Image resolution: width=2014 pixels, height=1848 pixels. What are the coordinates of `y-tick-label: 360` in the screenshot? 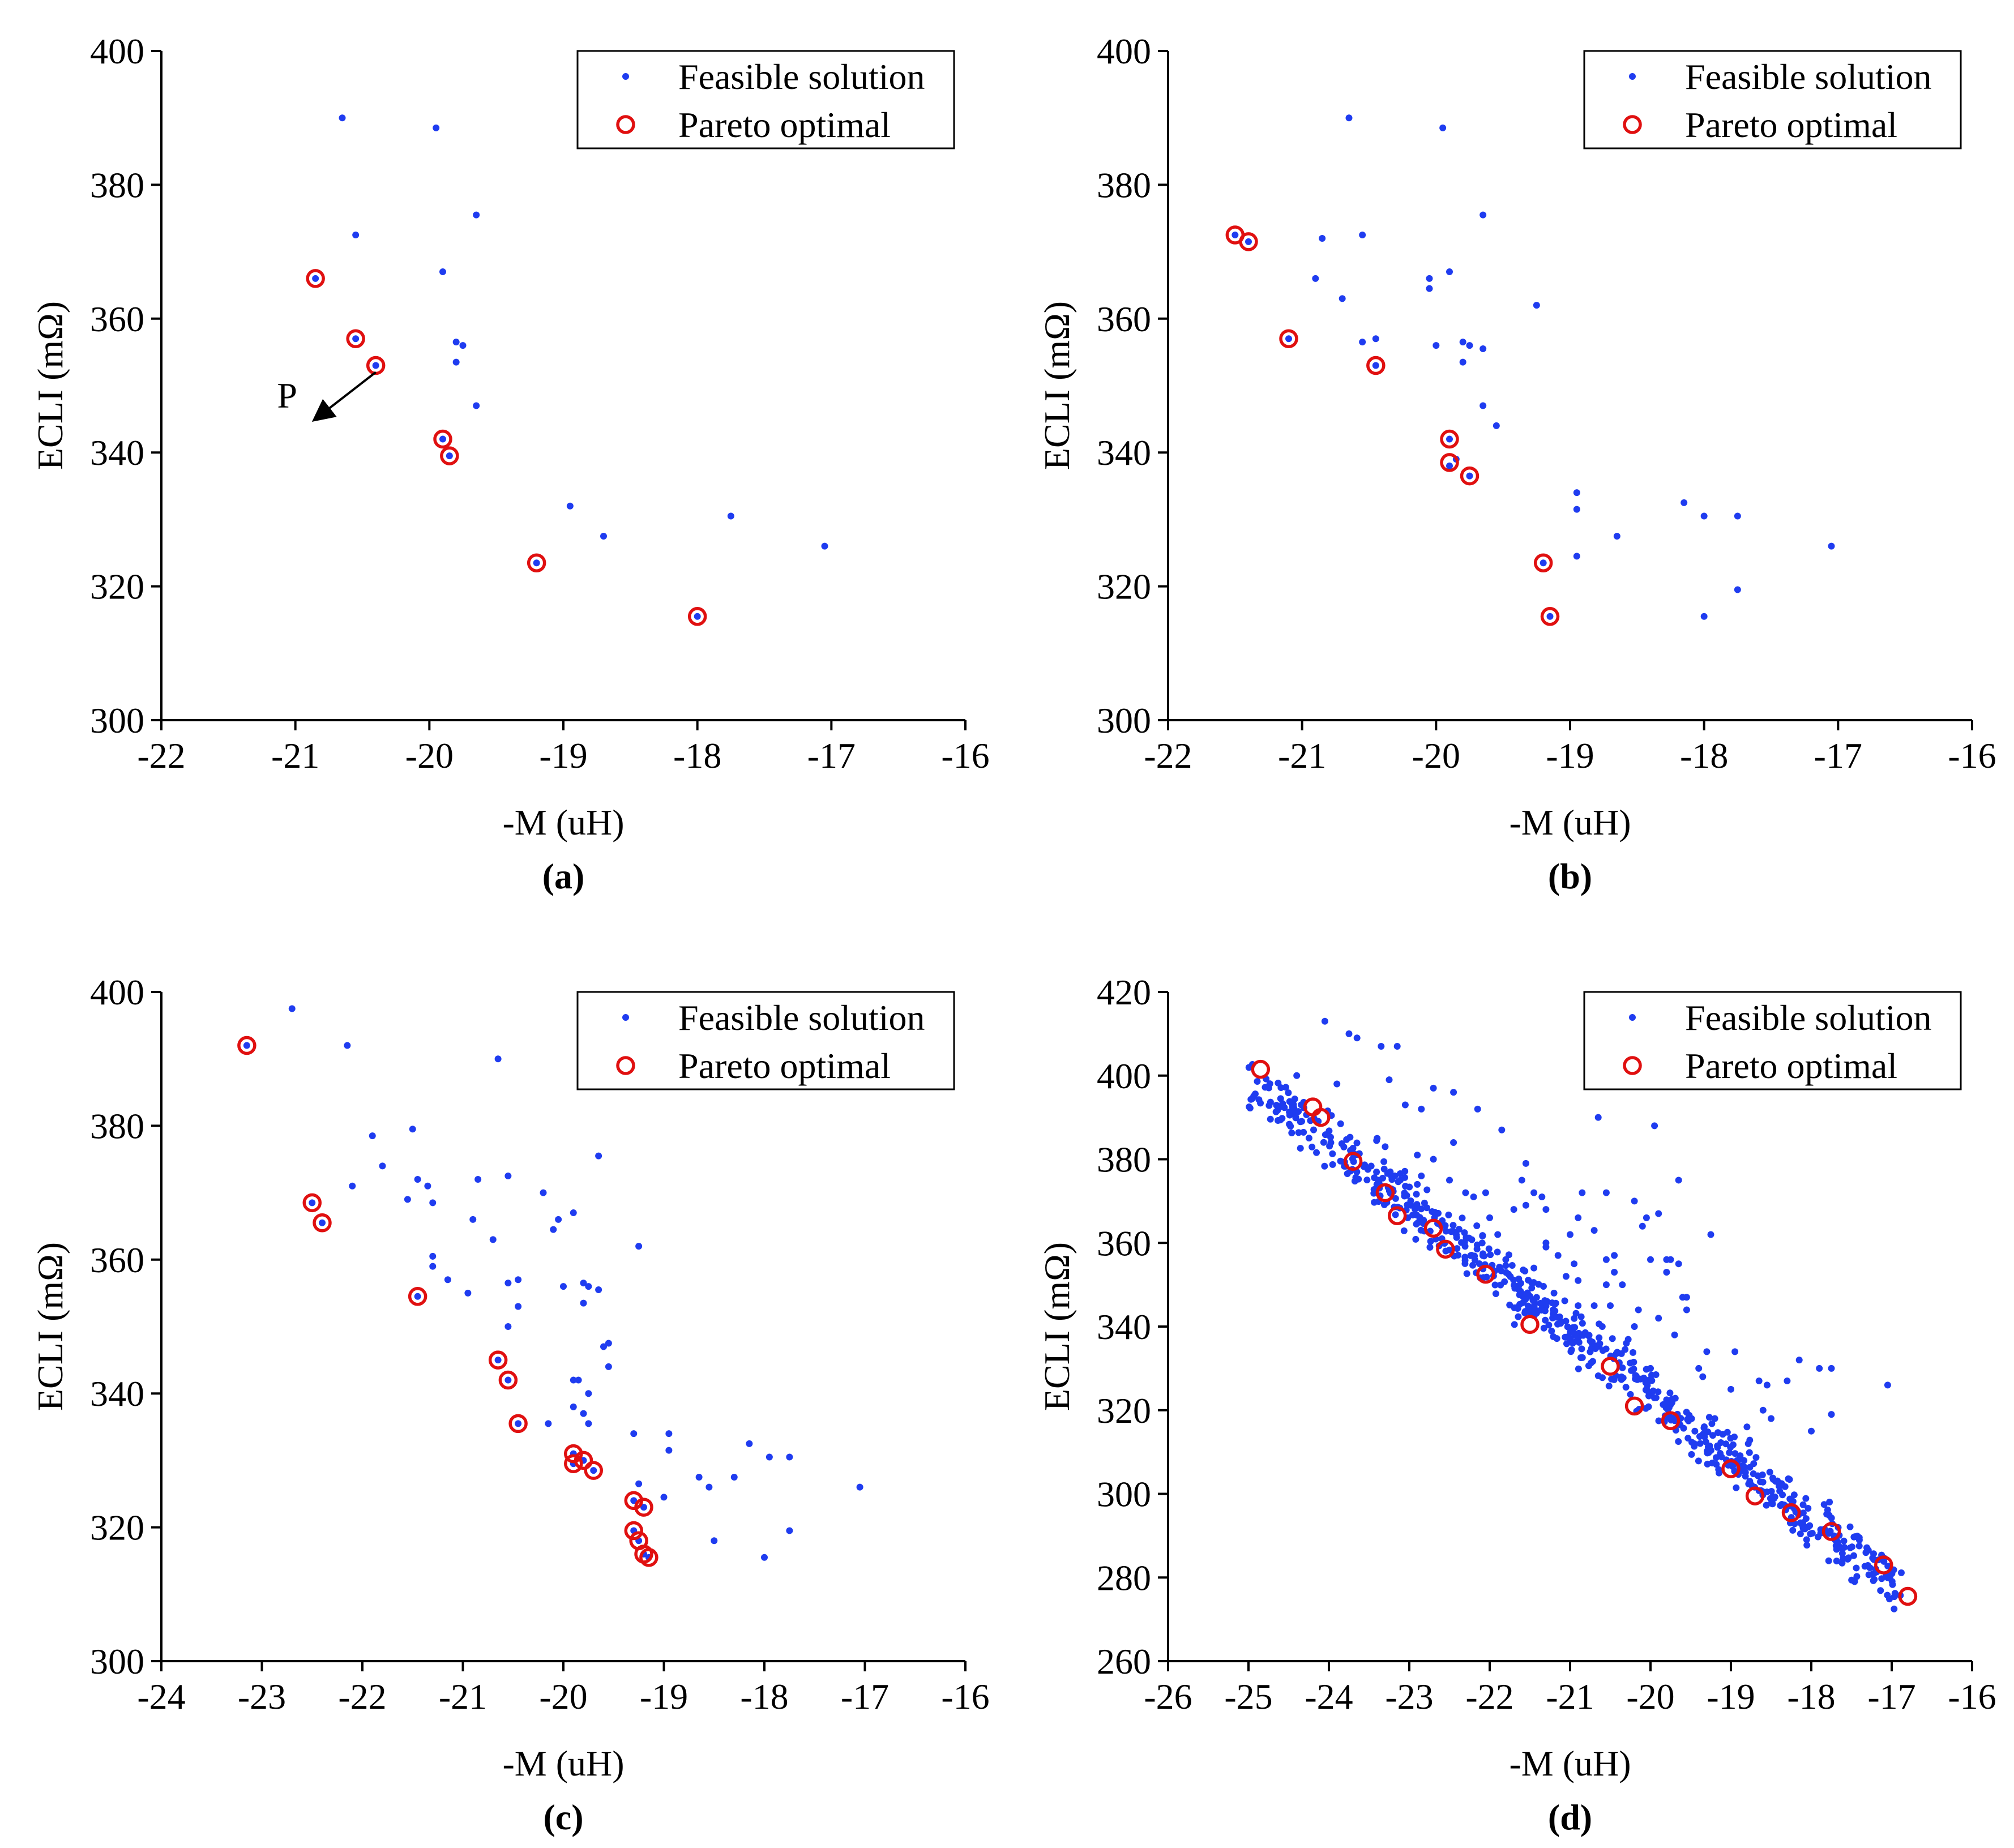 It's located at (1124, 1243).